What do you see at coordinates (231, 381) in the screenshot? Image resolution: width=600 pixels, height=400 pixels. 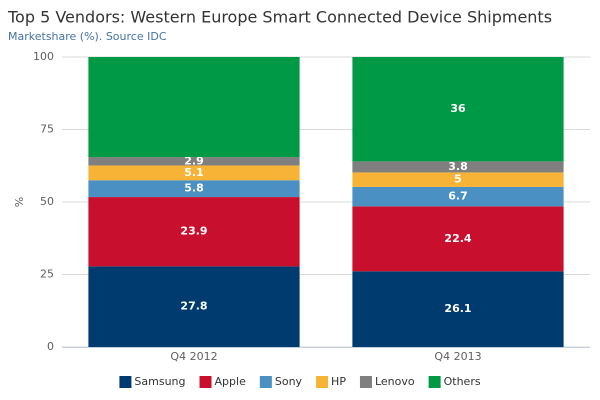 I see `legend-label: Apple` at bounding box center [231, 381].